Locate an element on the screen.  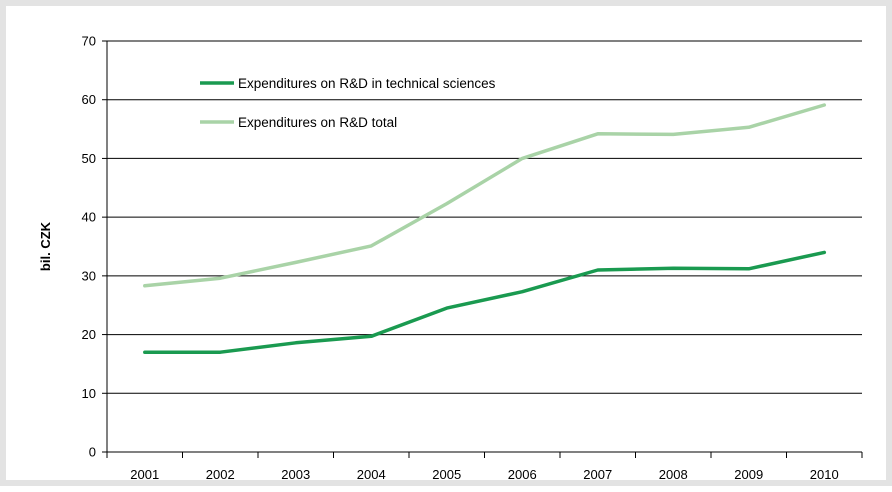
y-tick-labels: 0 10 20 30 40 50 60 70 is located at coordinates (89, 247).